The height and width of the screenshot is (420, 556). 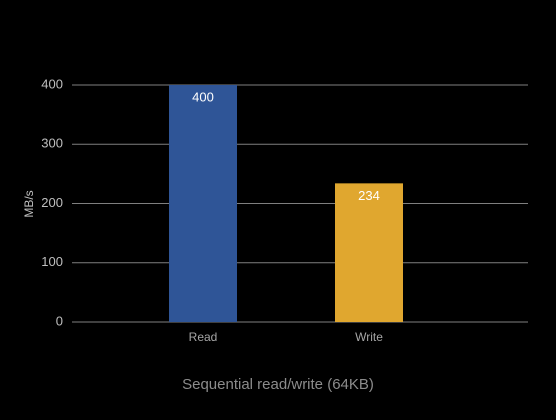 What do you see at coordinates (203, 337) in the screenshot?
I see `x-tick-label: Read` at bounding box center [203, 337].